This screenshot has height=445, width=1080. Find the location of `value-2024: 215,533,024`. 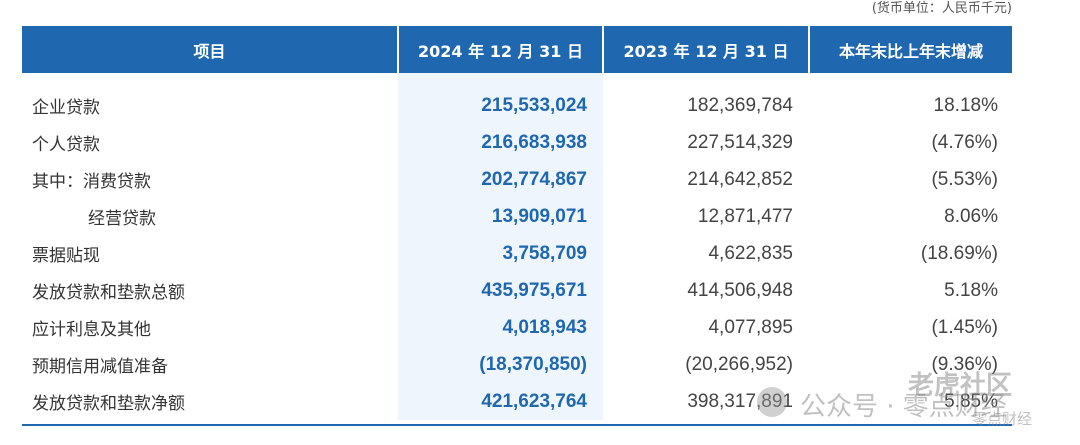

value-2024: 215,533,024 is located at coordinates (500, 105).